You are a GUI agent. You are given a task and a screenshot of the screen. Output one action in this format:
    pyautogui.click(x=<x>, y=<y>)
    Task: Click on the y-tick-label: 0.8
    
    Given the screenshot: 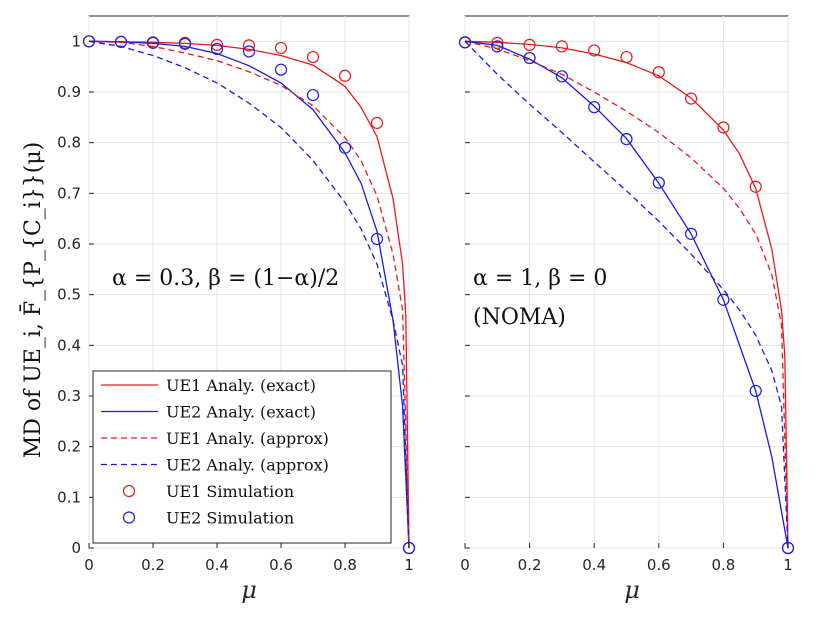 What is the action you would take?
    pyautogui.click(x=69, y=143)
    